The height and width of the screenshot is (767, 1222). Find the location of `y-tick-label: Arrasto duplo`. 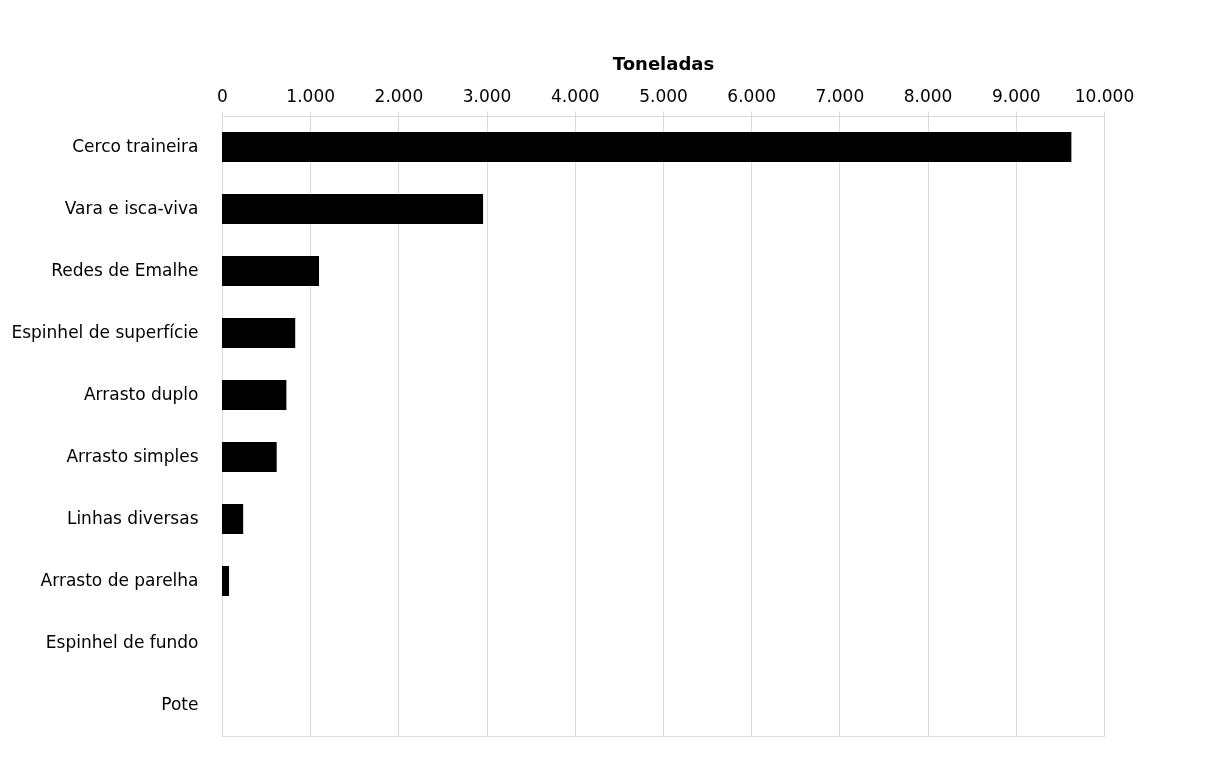

y-tick-label: Arrasto duplo is located at coordinates (141, 394).